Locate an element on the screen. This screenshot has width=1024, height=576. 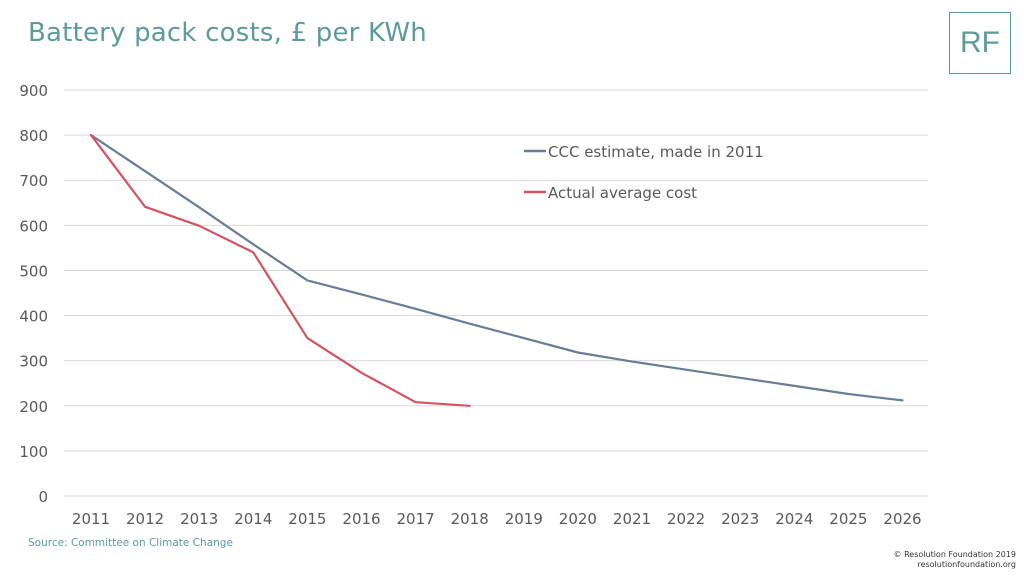
y-tick-label: 900 is located at coordinates (33, 91).